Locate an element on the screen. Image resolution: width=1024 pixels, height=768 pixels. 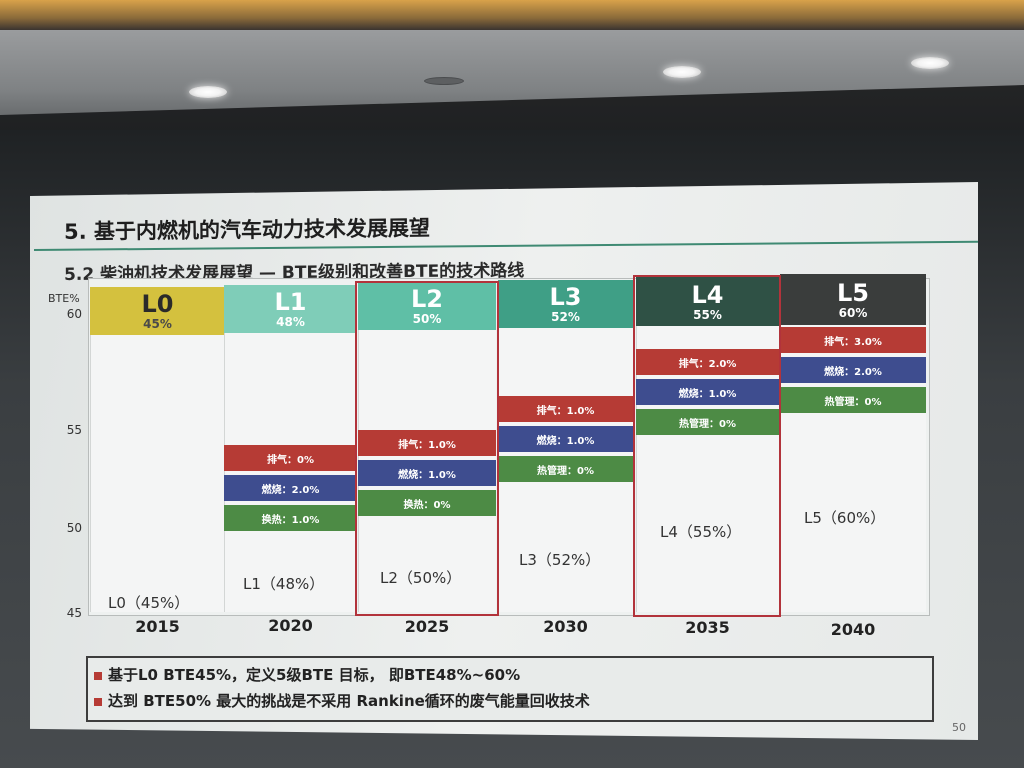
note-item: 达到 BTE50% 最大的挑战是不采用 Rankine循环的废气能量回收技术 is located at coordinates (342, 700).